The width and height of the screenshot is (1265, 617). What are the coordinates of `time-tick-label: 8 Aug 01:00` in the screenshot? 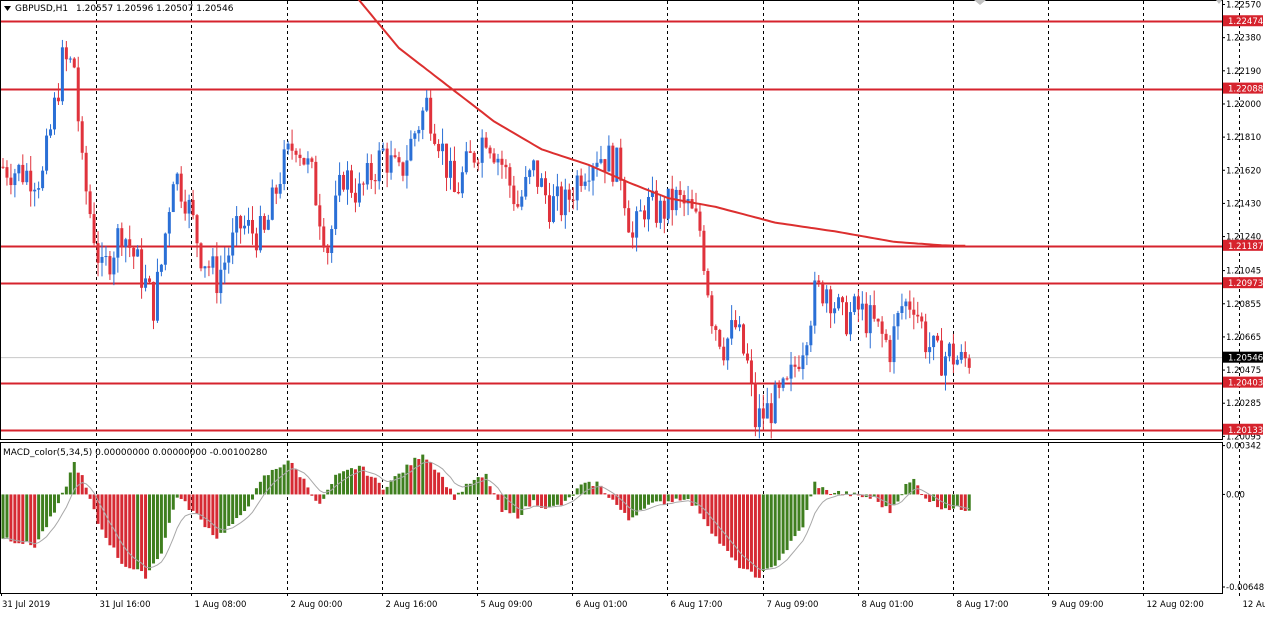 It's located at (888, 605).